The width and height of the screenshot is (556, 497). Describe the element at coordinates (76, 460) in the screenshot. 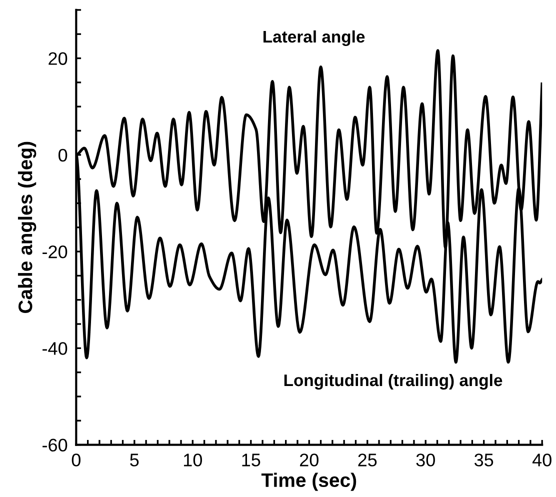

I see `x-tick-label: 0` at that location.